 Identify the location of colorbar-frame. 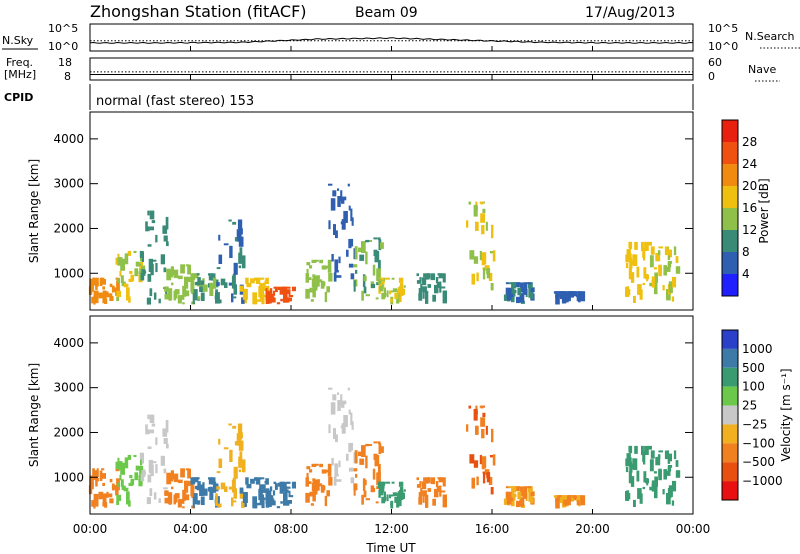
(730, 208).